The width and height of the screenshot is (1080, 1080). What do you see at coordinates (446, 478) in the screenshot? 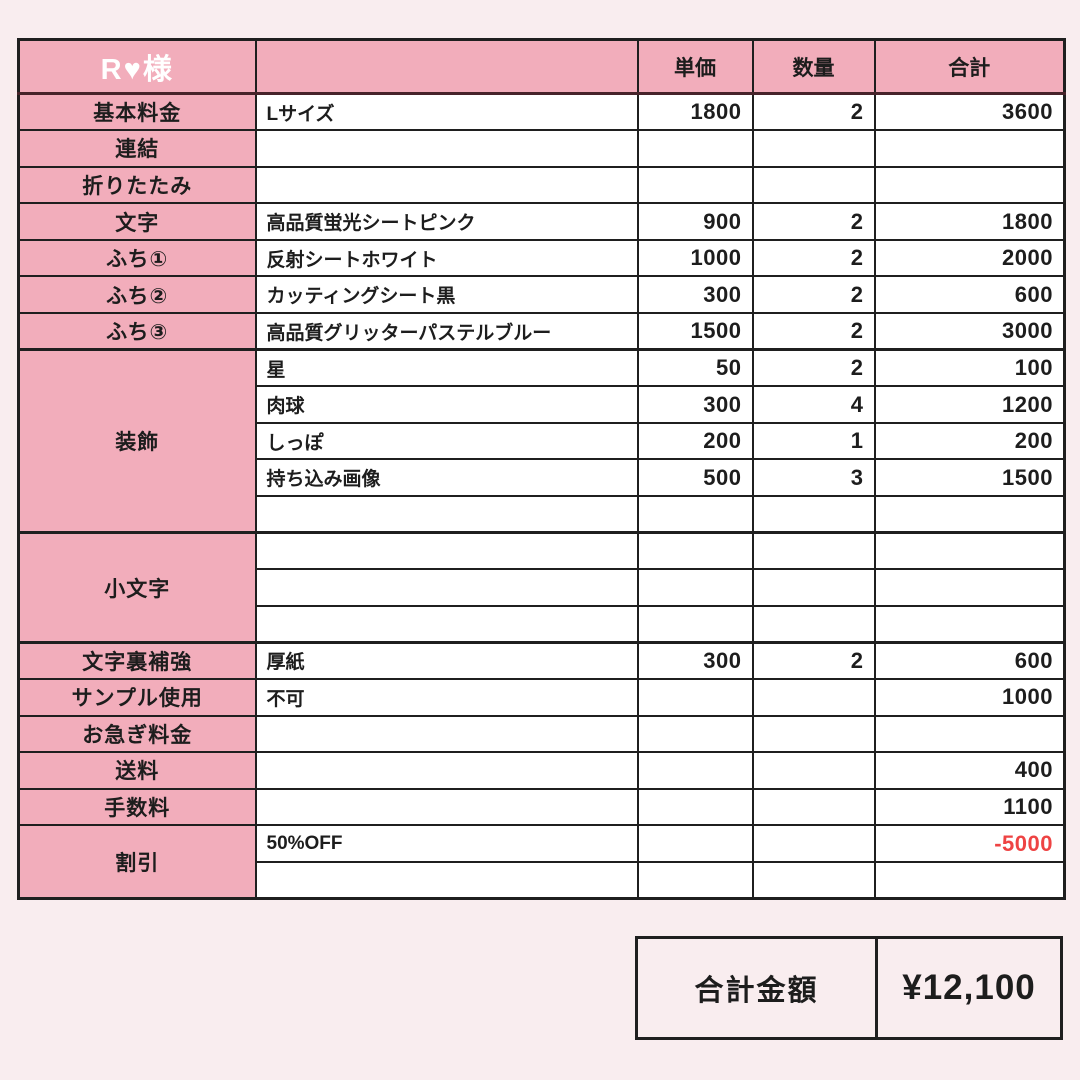
I see `item-desc-cell: 持ち込み画像` at bounding box center [446, 478].